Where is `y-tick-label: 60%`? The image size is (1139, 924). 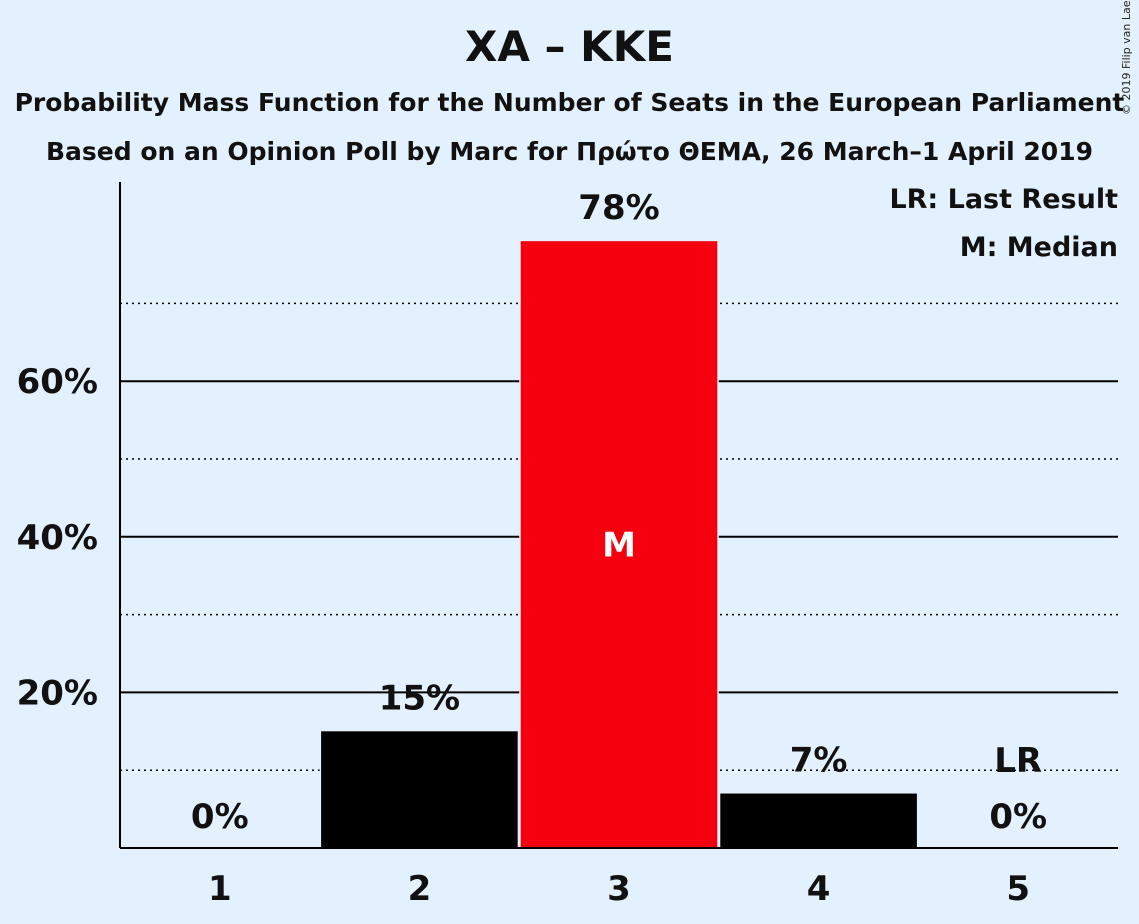 y-tick-label: 60% is located at coordinates (57, 382).